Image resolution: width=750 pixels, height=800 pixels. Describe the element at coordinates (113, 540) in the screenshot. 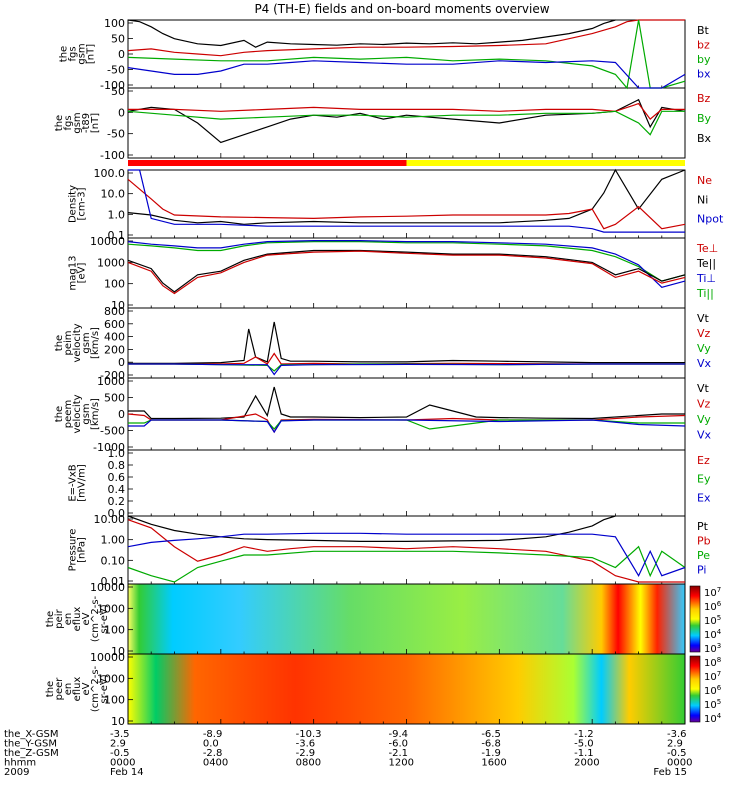

I see `y-tick-label: 1.00` at that location.